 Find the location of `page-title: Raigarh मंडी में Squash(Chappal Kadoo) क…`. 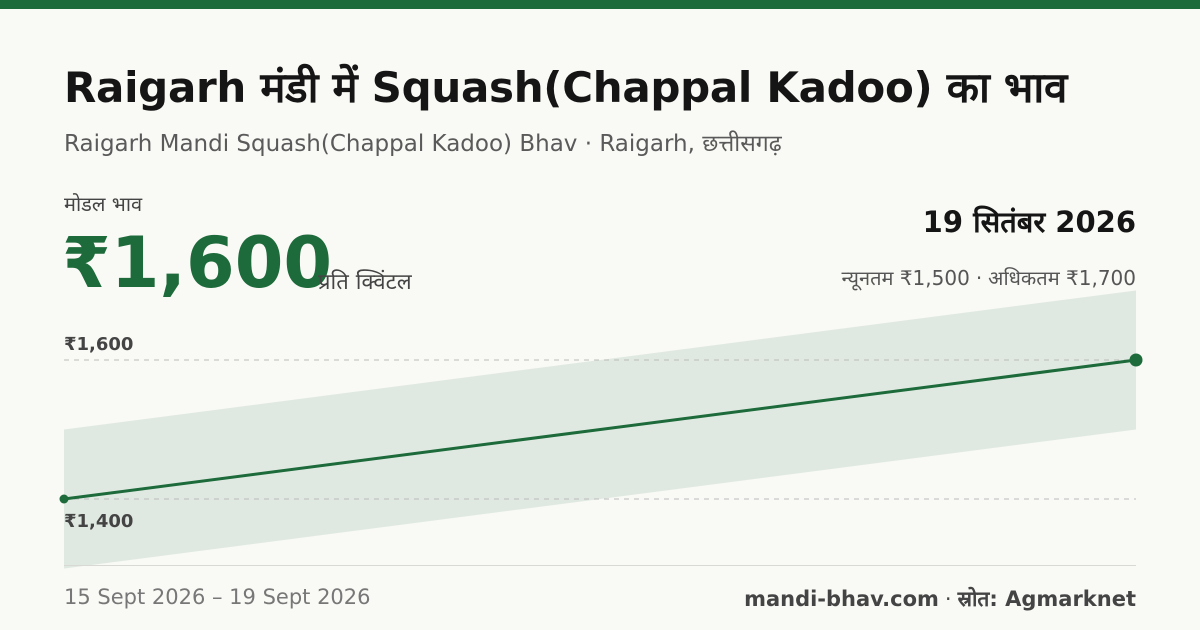

page-title: Raigarh मंडी में Squash(Chappal Kadoo) क… is located at coordinates (566, 87).